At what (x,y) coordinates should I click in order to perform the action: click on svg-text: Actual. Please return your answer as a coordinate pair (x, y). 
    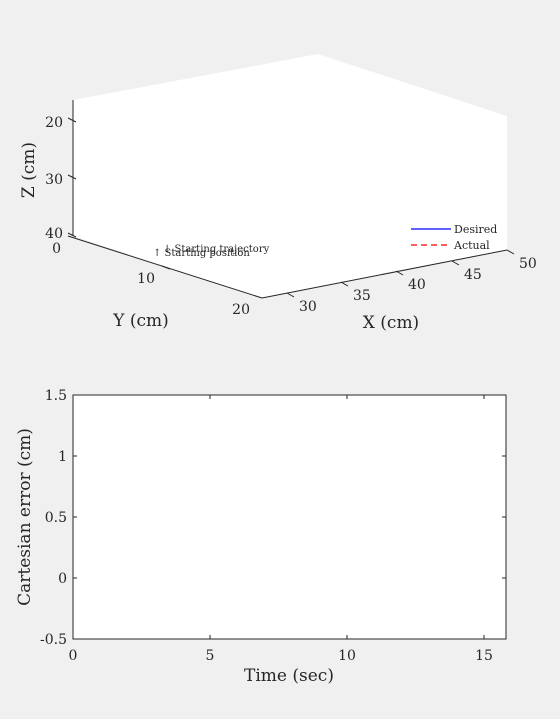
    Looking at the image, I should click on (471, 245).